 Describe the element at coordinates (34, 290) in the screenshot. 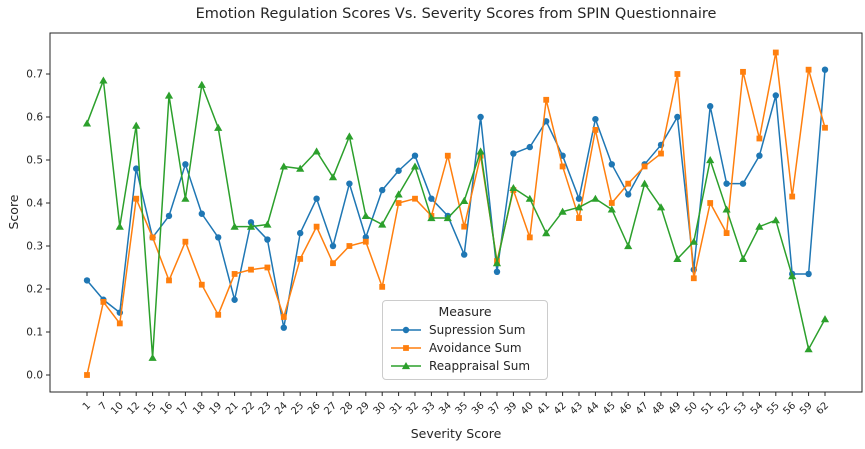

I see `y-tick-label: 0.2` at that location.